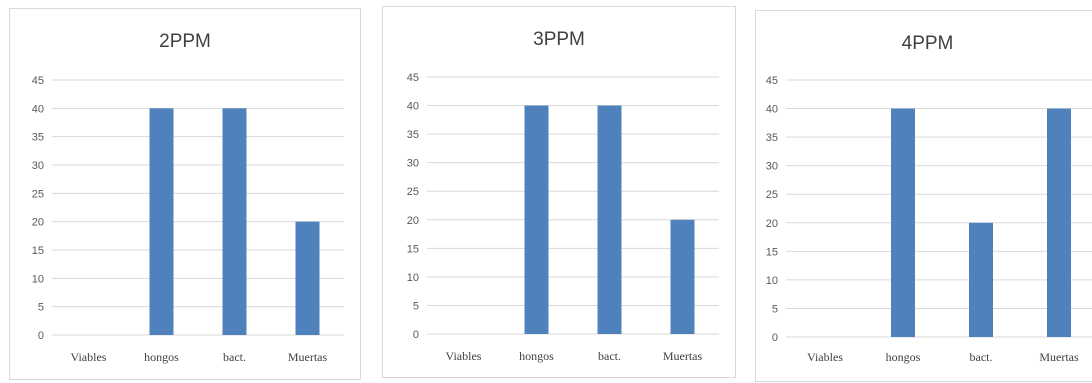 This screenshot has width=1092, height=383. What do you see at coordinates (559, 39) in the screenshot?
I see `chart-title: 3PPM` at bounding box center [559, 39].